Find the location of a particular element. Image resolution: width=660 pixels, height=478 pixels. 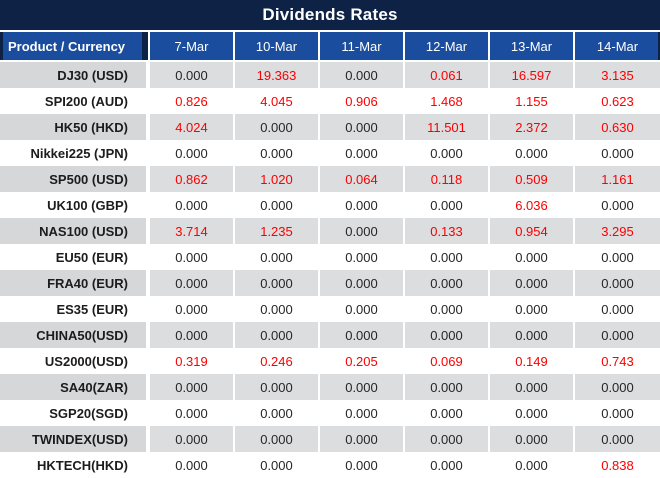

title-bar: Dividends Rates is located at coordinates (330, 16).